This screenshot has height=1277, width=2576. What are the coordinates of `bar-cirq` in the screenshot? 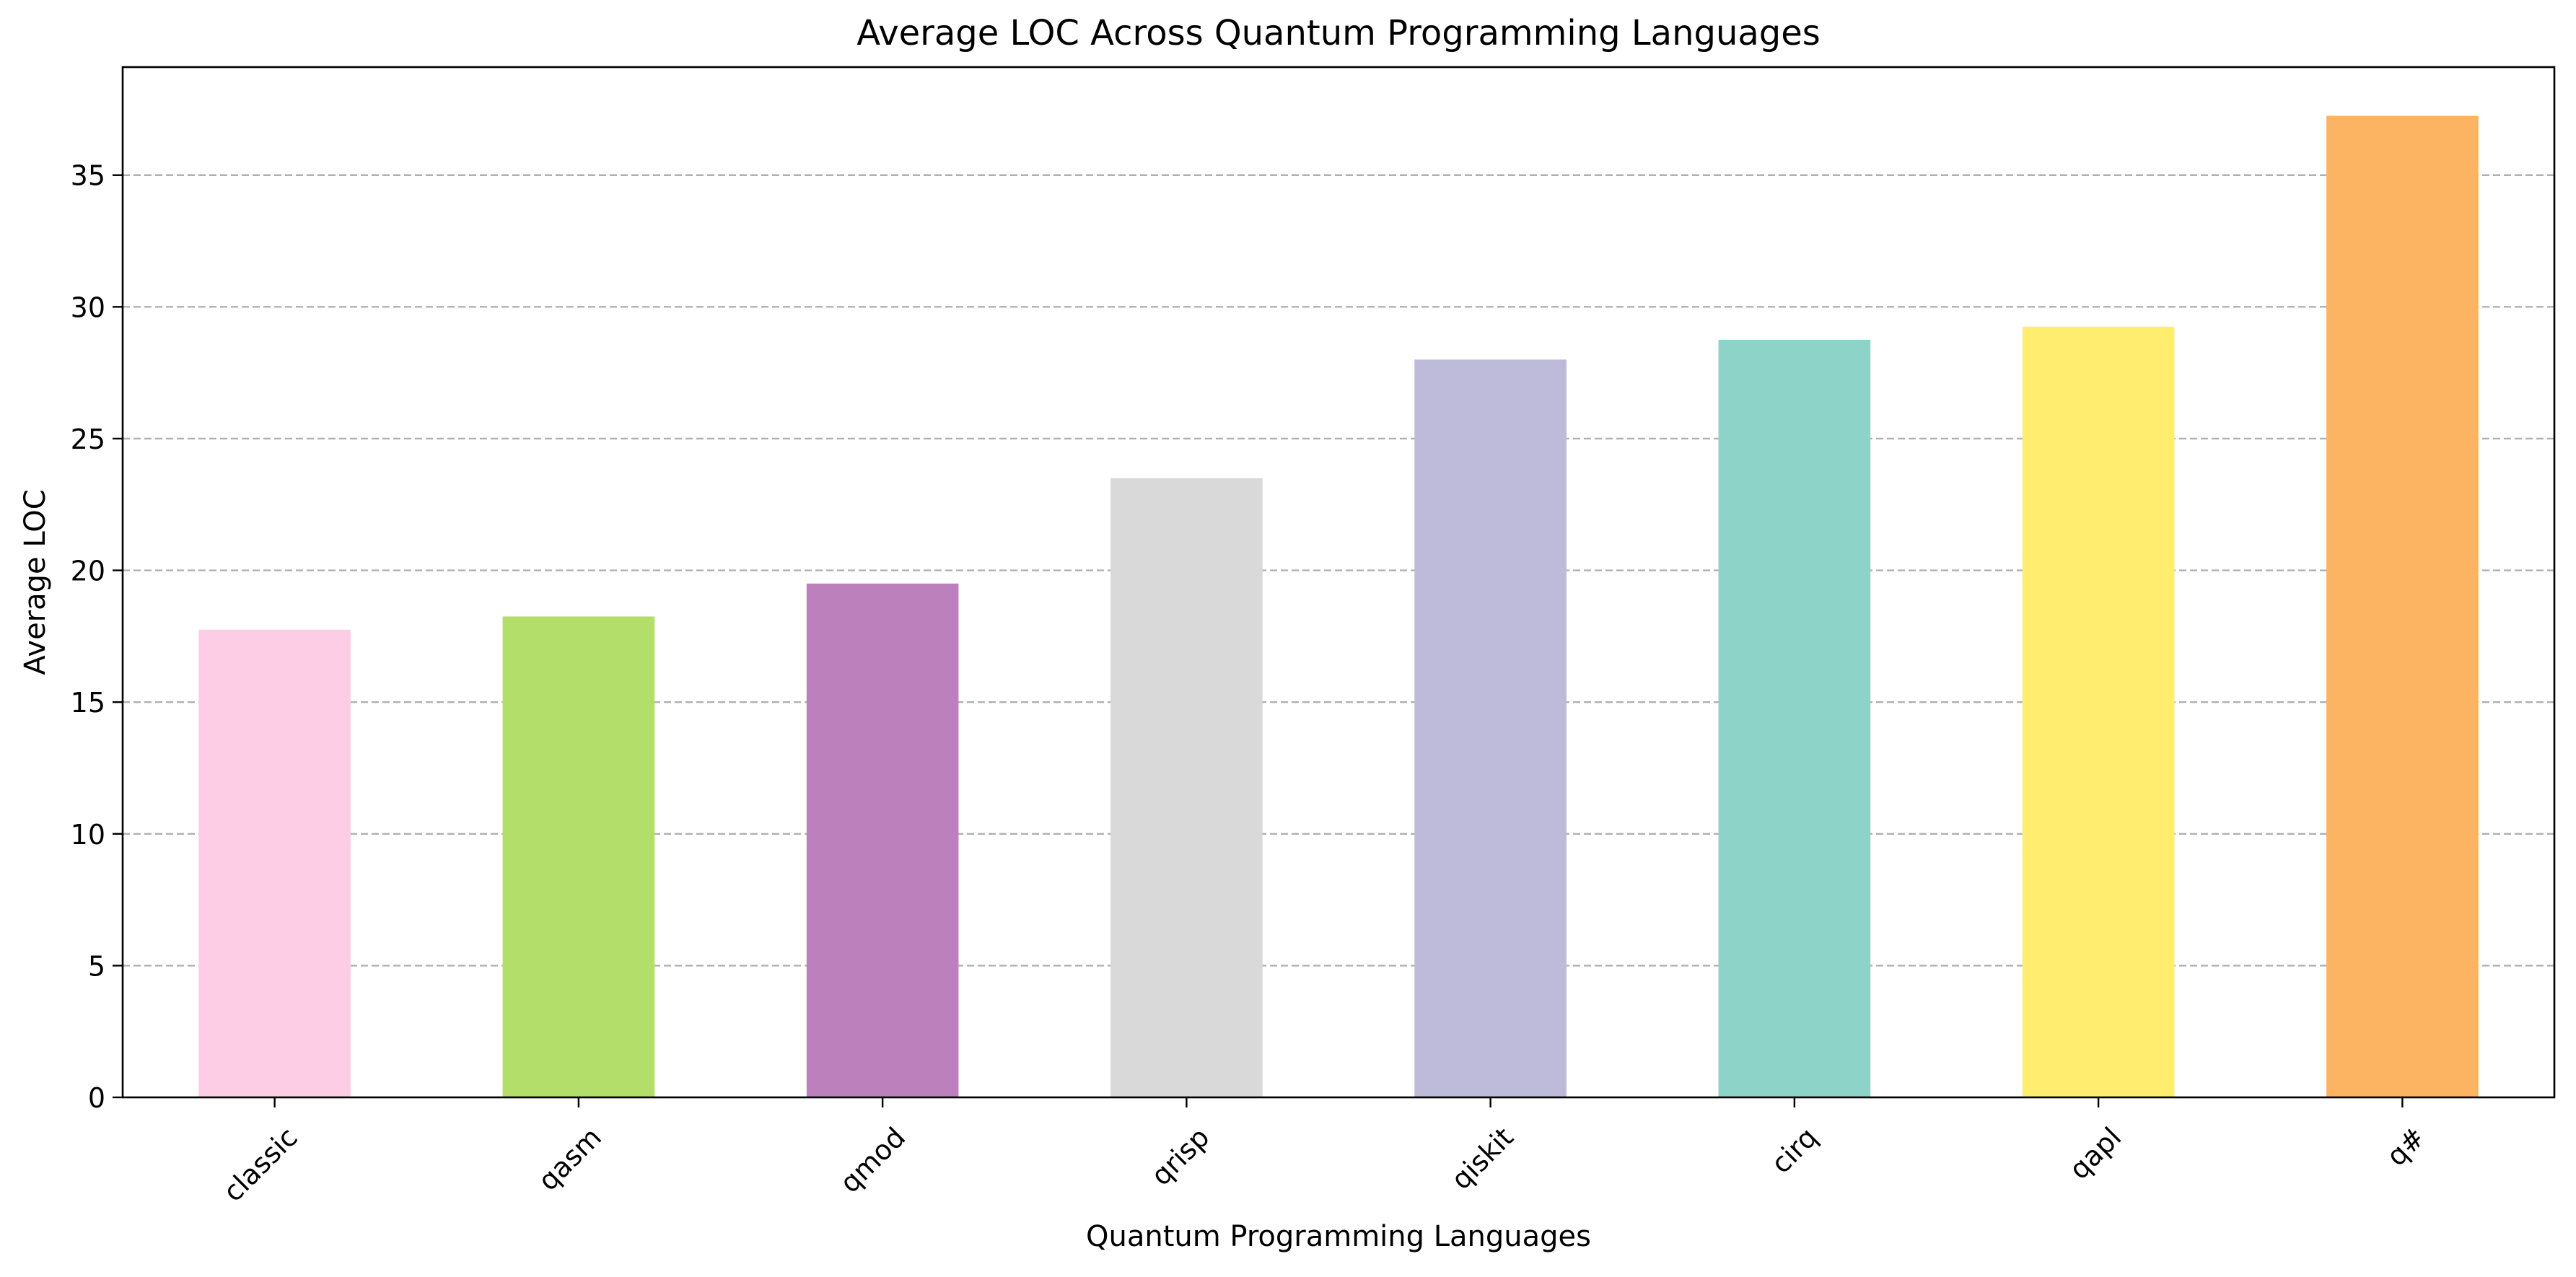 It's located at (1795, 719).